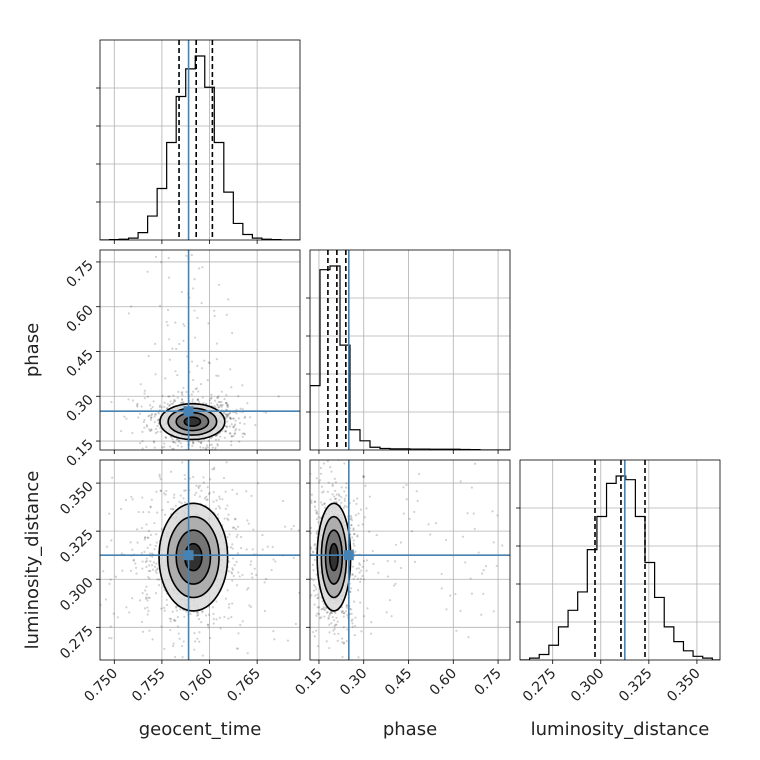  I want to click on panel-border, so click(200, 350).